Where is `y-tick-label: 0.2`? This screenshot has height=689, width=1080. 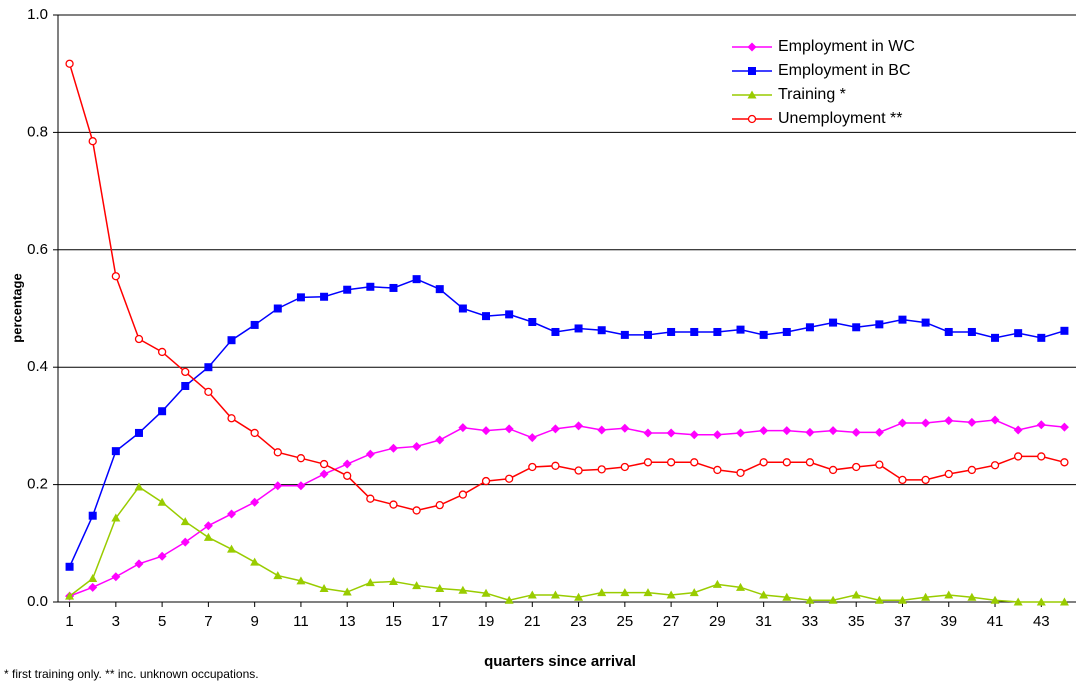
y-tick-label: 0.2 is located at coordinates (37, 484).